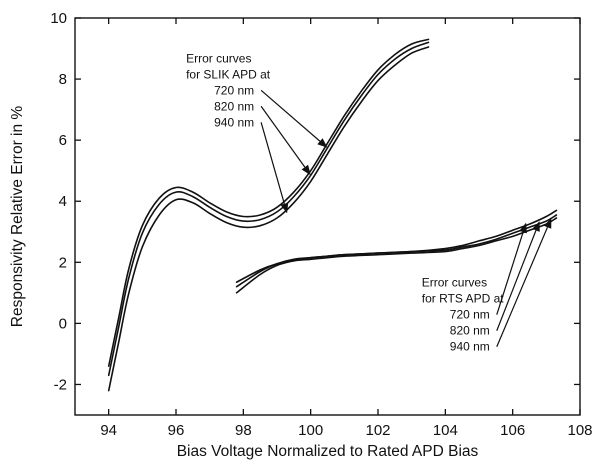 The image size is (592, 461). I want to click on y-tick-label: 6, so click(63, 140).